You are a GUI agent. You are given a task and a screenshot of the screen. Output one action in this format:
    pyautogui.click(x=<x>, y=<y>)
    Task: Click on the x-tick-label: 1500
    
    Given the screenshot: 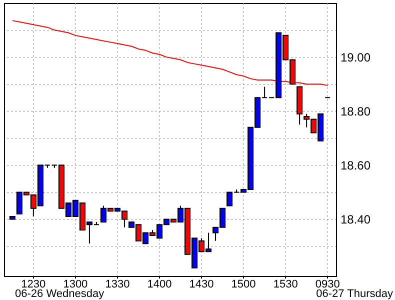 What is the action you would take?
    pyautogui.click(x=243, y=284)
    